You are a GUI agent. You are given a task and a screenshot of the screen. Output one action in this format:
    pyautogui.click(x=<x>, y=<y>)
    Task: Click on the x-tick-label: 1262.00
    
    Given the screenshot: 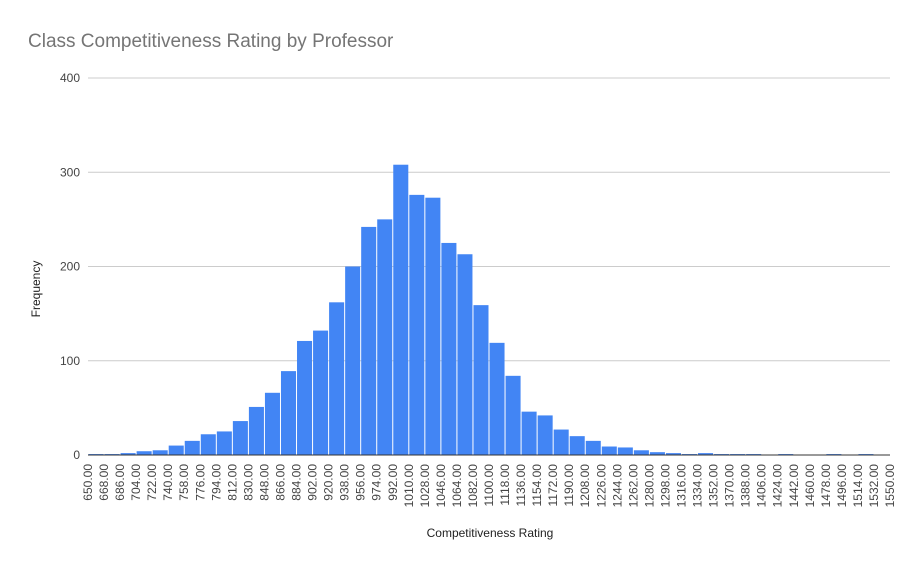 What is the action you would take?
    pyautogui.click(x=633, y=486)
    